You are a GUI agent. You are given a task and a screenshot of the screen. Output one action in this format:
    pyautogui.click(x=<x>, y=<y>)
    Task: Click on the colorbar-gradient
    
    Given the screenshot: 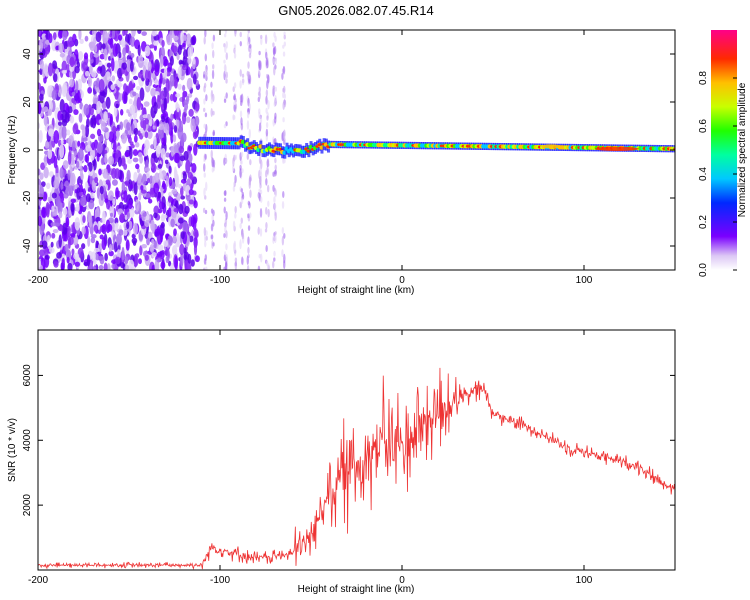 What is the action you would take?
    pyautogui.click(x=724, y=150)
    